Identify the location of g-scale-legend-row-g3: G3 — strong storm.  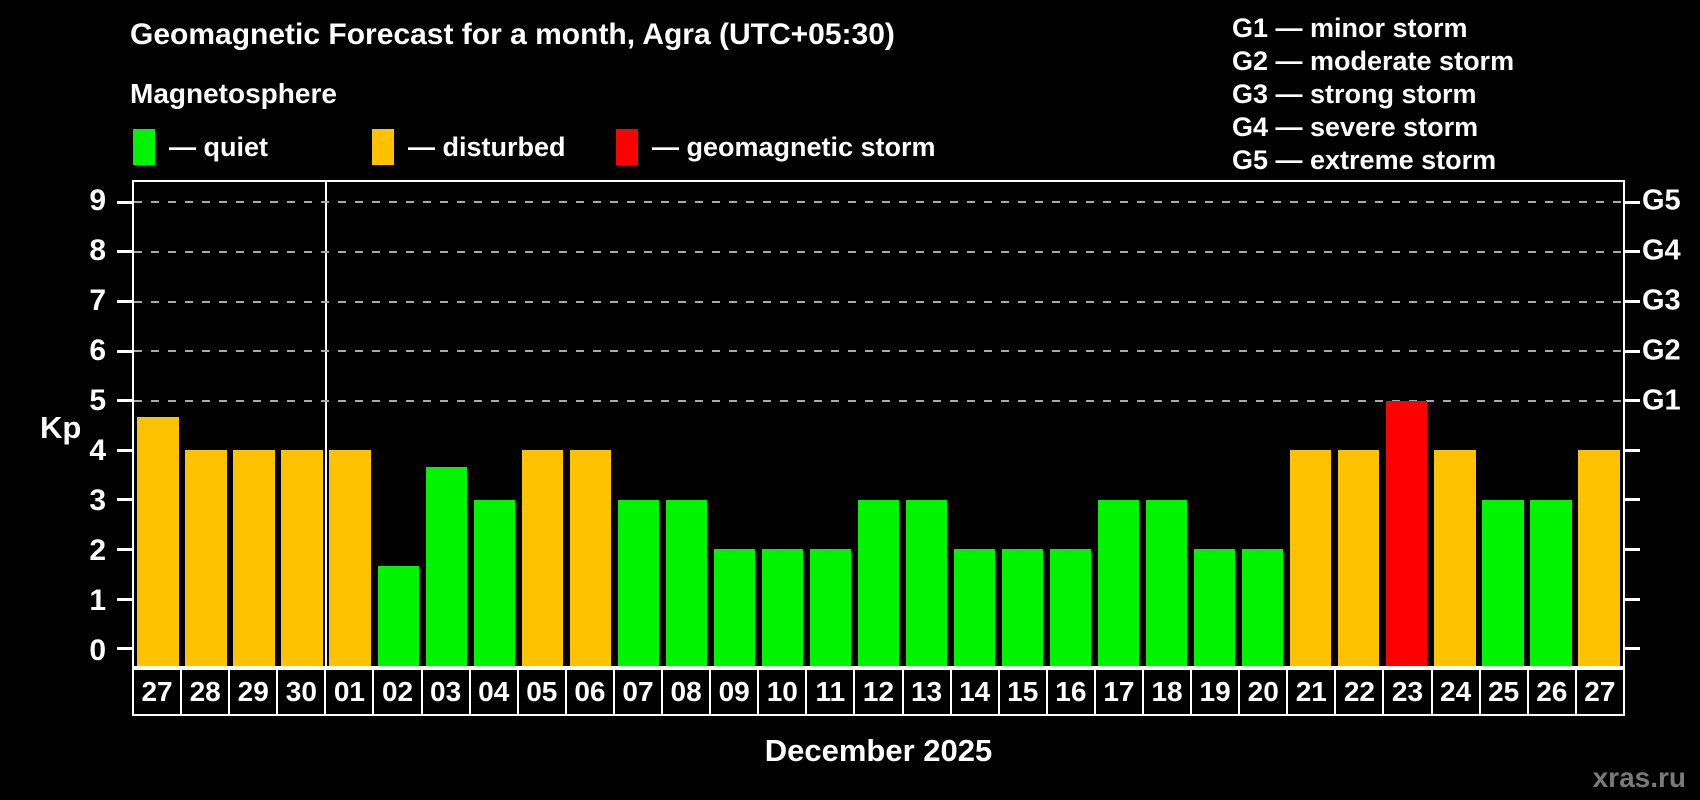
(1354, 94).